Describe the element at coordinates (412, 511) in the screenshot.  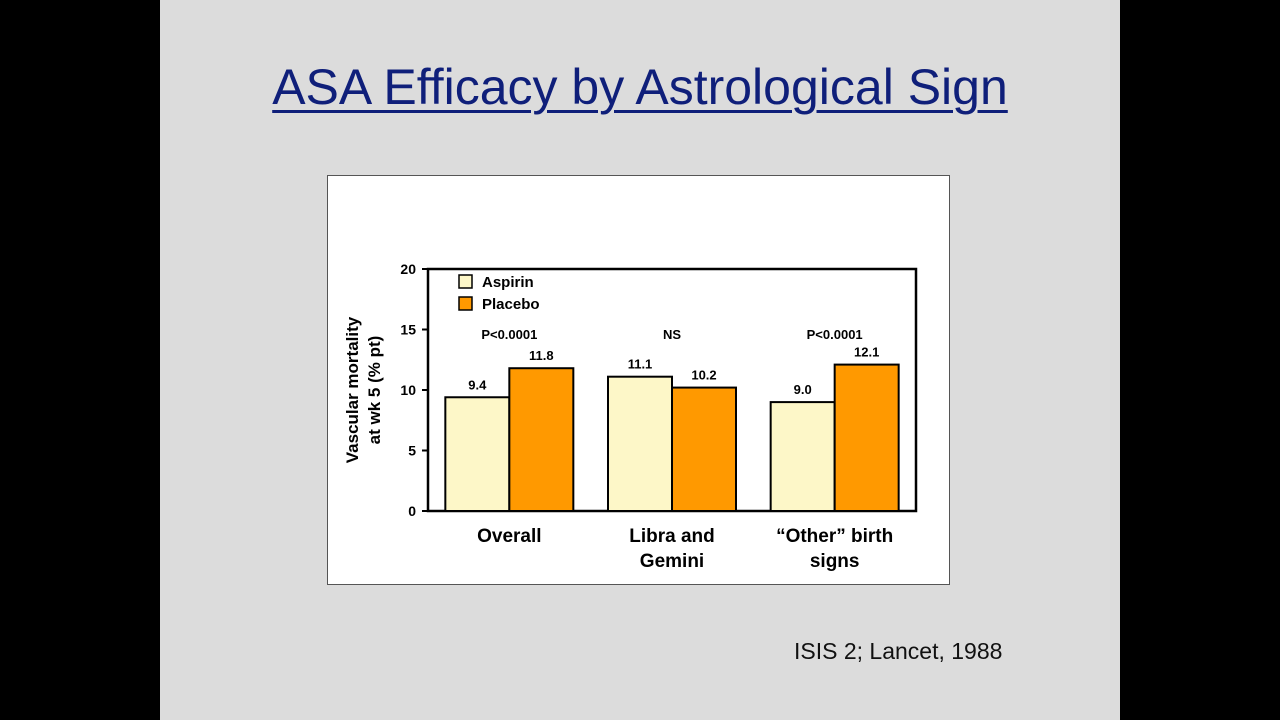
I see `y-tick-label: 0` at that location.